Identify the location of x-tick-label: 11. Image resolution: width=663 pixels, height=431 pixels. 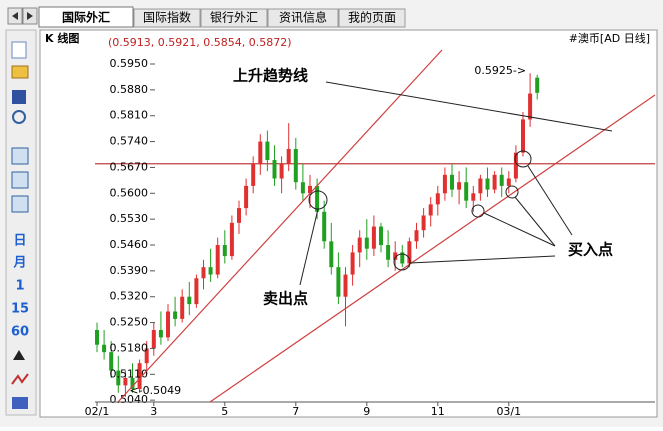
(438, 411).